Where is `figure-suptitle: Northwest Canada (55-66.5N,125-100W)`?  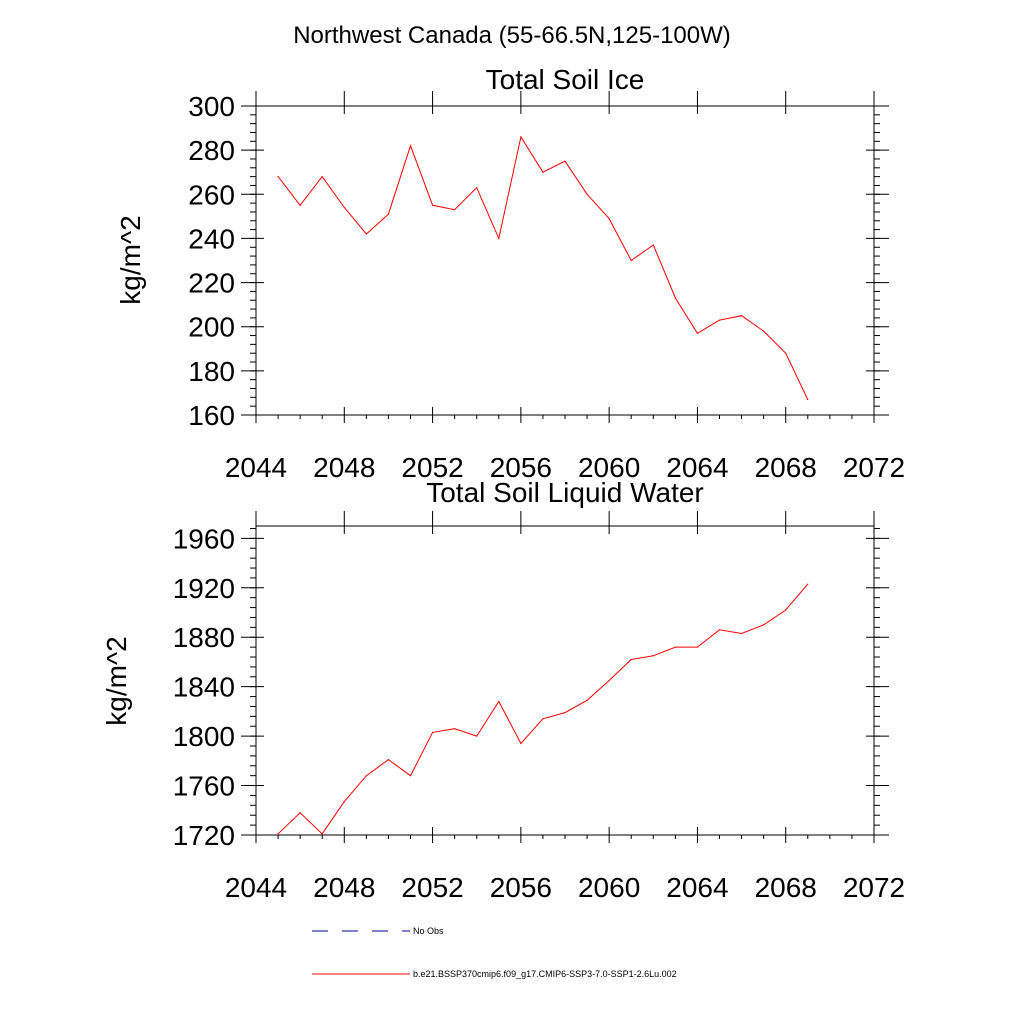
figure-suptitle: Northwest Canada (55-66.5N,125-100W) is located at coordinates (512, 35).